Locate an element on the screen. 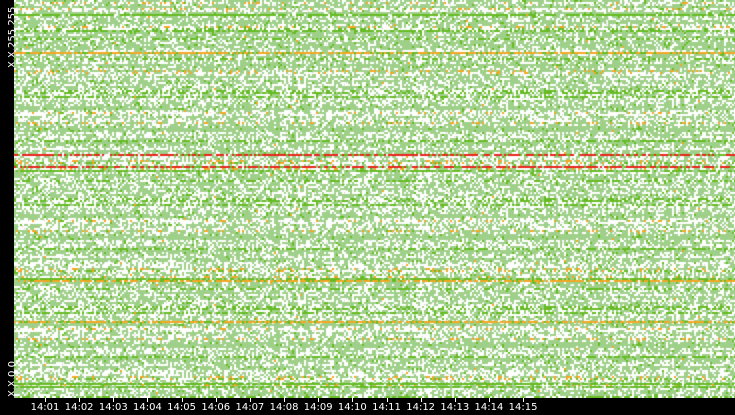 This screenshot has width=735, height=415. x-tick-label: 14:02 is located at coordinates (79, 407).